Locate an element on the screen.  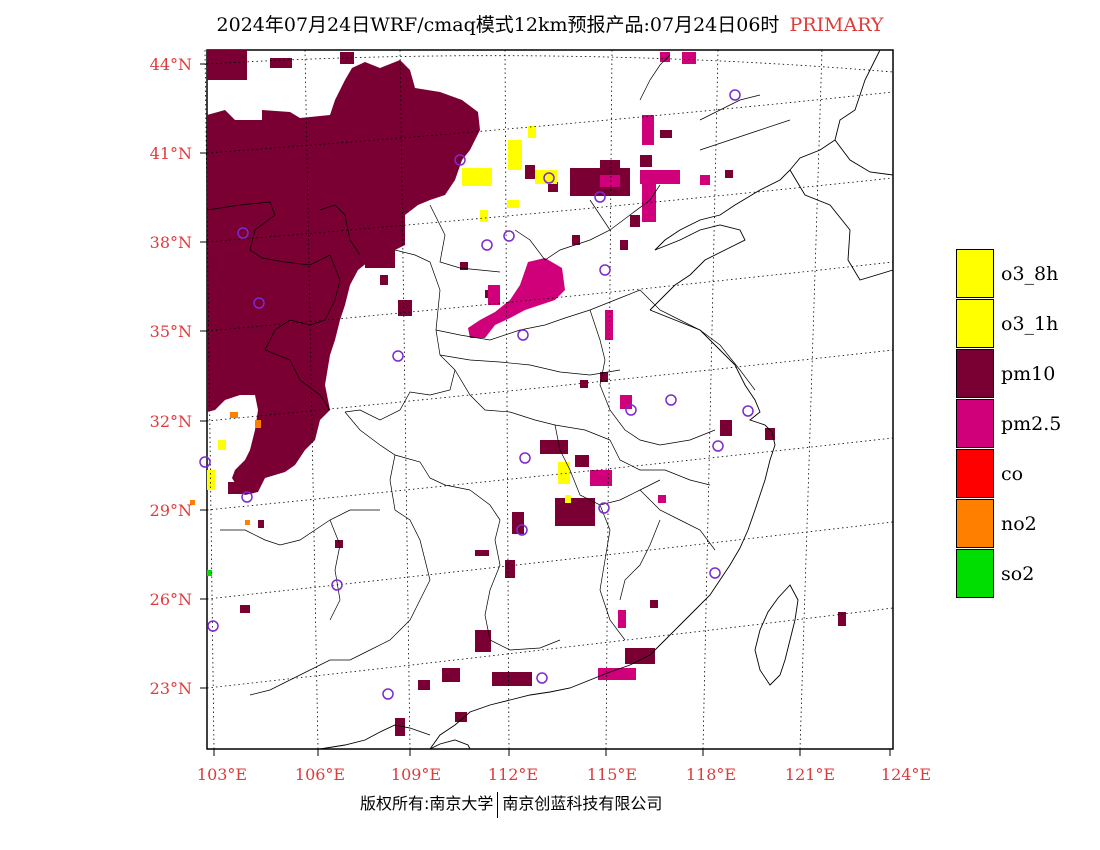
lon-label: 112°E is located at coordinates (513, 774).